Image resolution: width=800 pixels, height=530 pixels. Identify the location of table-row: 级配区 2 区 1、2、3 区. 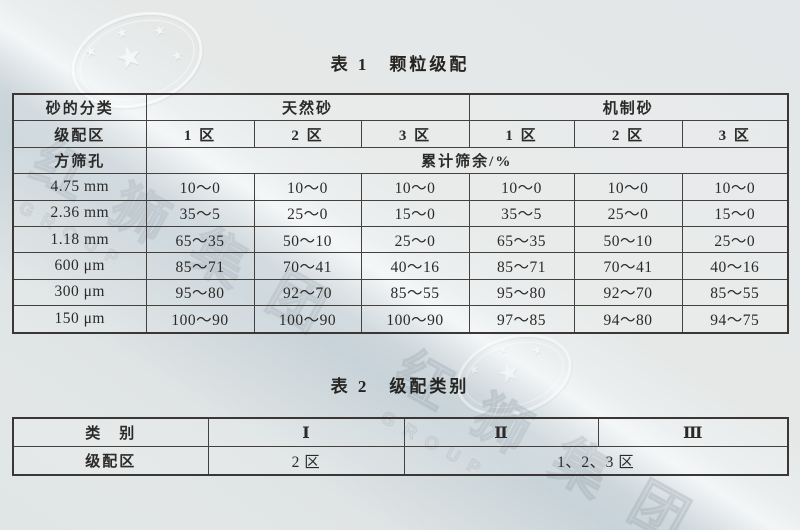
(400, 461).